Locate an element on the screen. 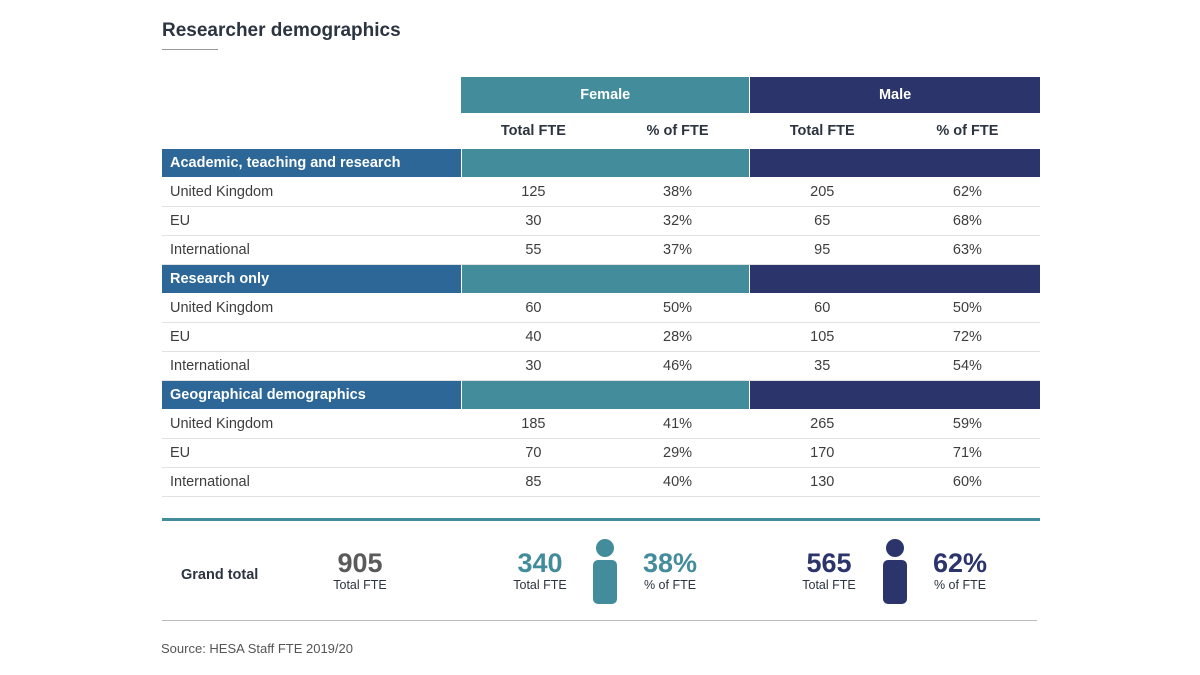 The width and height of the screenshot is (1200, 675). grand-total-caption: Total FTE is located at coordinates (360, 585).